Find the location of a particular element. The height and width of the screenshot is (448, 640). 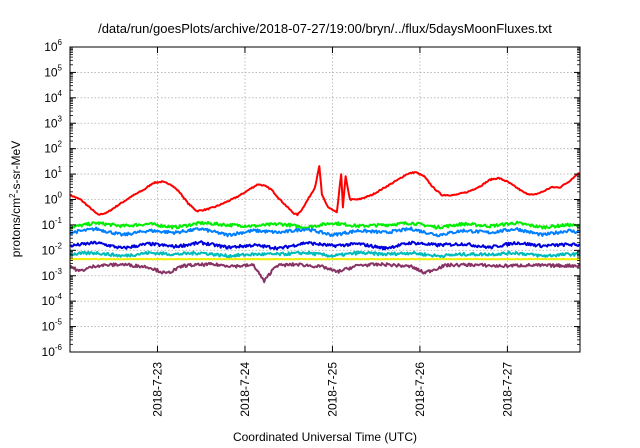

y-tick-exponent: 5 is located at coordinates (60, 67).